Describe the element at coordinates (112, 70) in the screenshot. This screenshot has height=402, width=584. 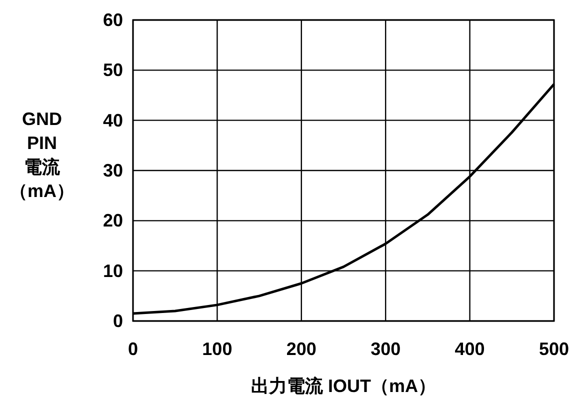
I see `y-tick-label: 50` at that location.